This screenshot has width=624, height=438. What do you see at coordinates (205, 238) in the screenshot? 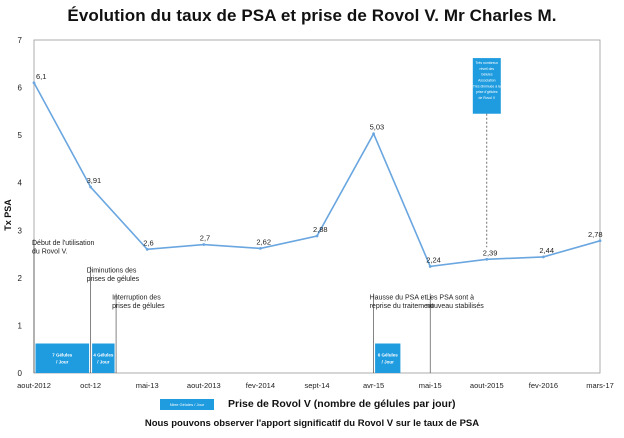
I see `data-label: 2,7` at bounding box center [205, 238].